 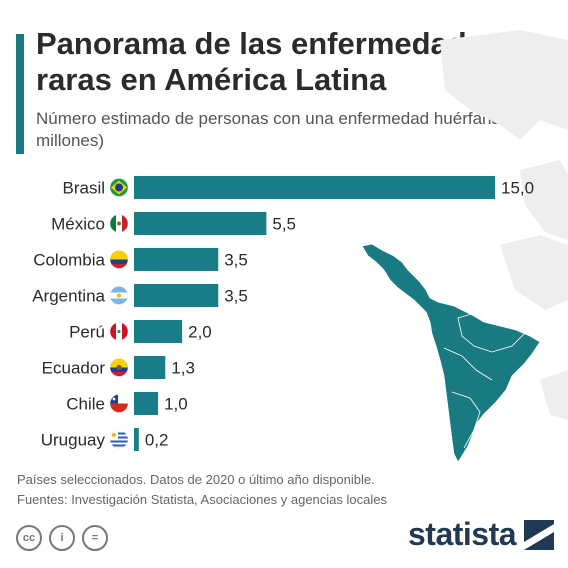 I want to click on value-label-5: 1,3, so click(x=183, y=368).